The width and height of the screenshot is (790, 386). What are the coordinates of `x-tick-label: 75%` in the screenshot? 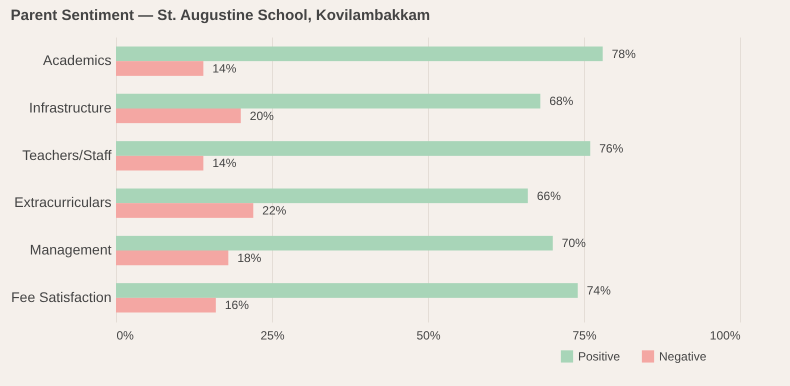 It's located at (584, 335).